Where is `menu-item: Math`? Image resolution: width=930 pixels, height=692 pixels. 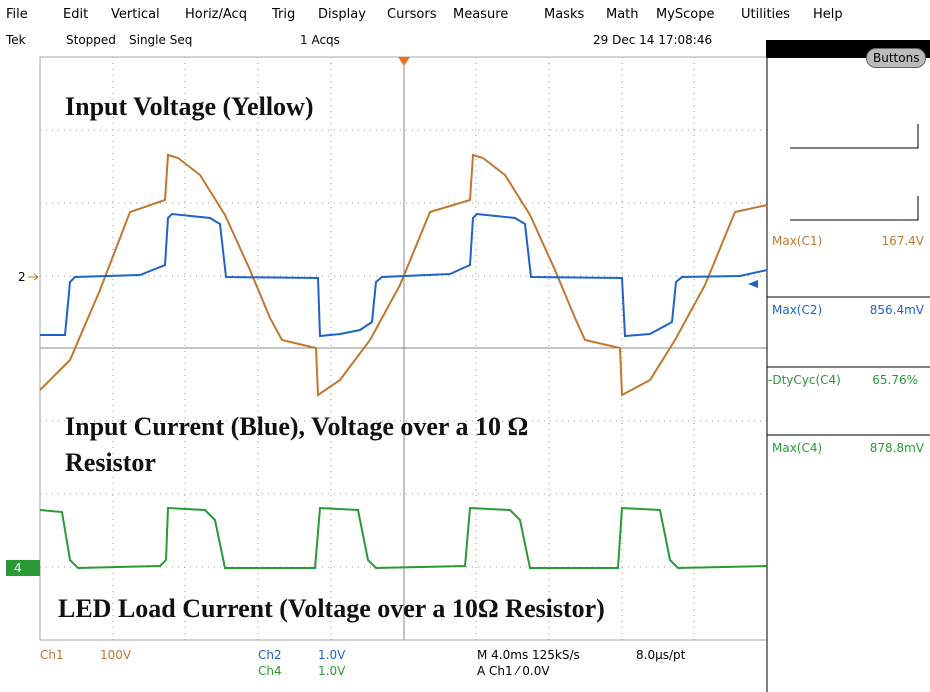 menu-item: Math is located at coordinates (622, 14).